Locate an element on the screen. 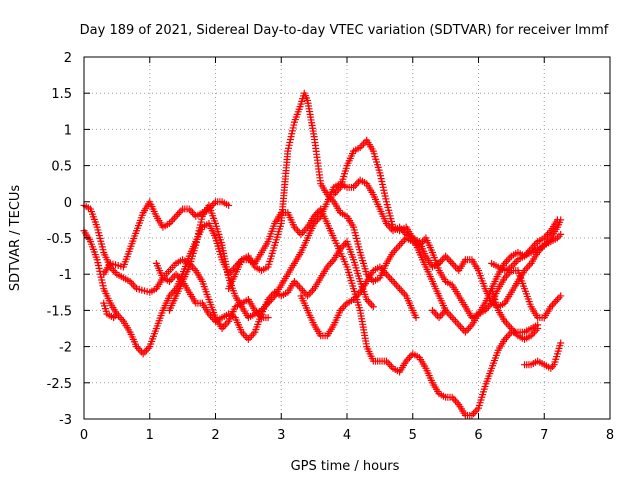 The image size is (640, 480). x-axis-tick-labels: 0 1 2 3 4 5 6 7 8 is located at coordinates (347, 435).